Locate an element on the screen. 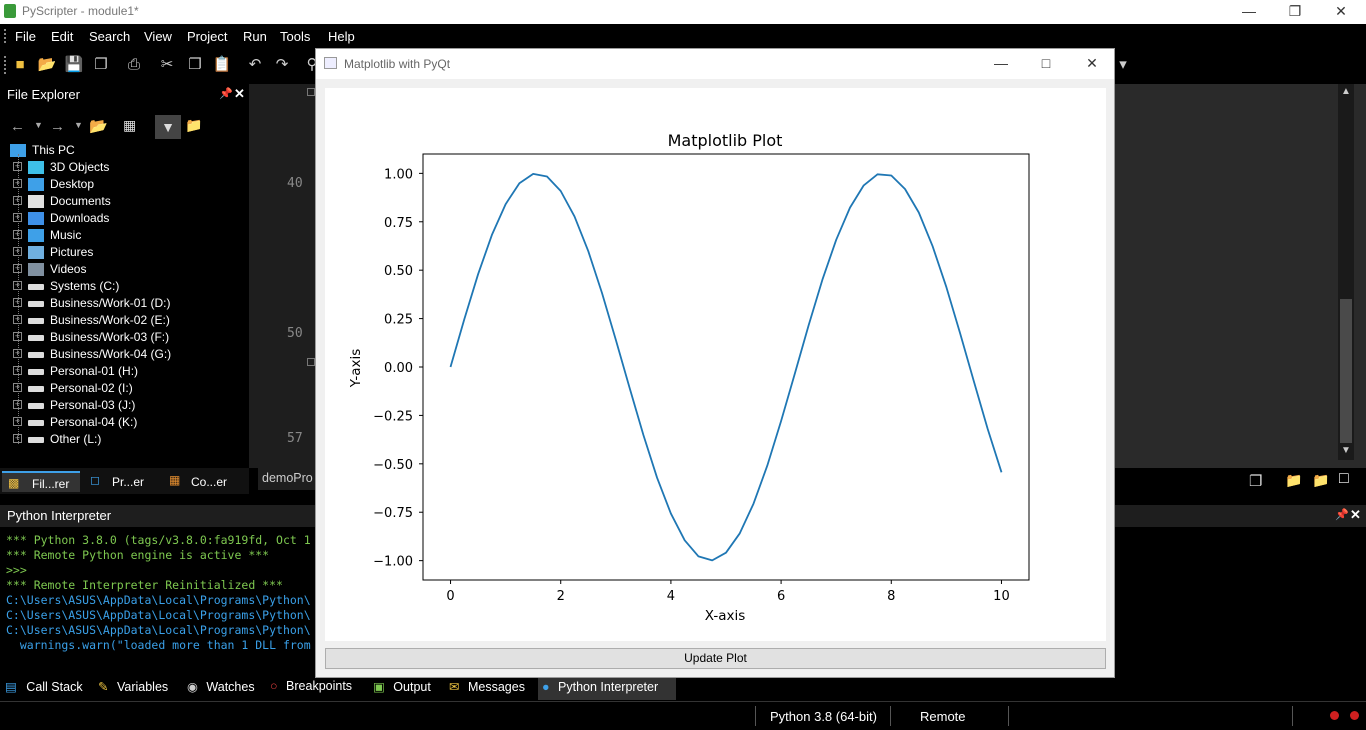  tab-python-interpreter: ● Python Interpreter is located at coordinates (607, 689).